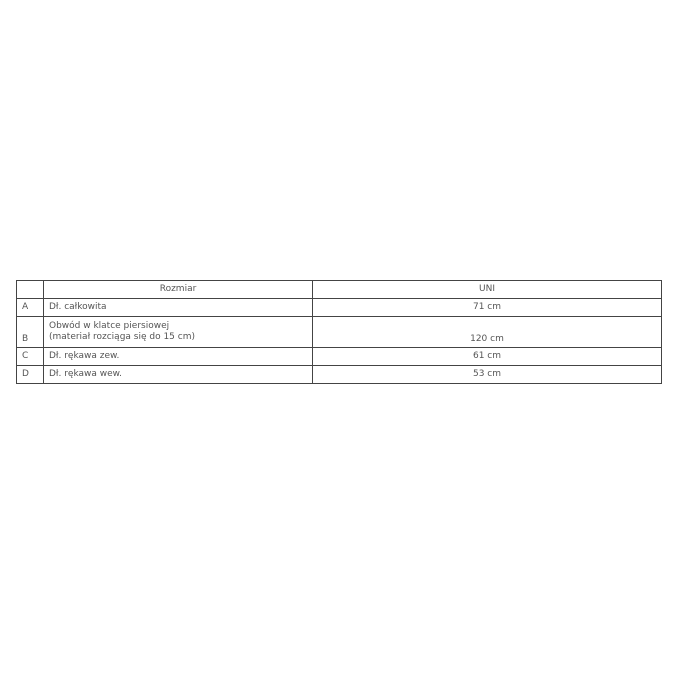 The height and width of the screenshot is (690, 690). What do you see at coordinates (178, 374) in the screenshot?
I see `row-measure-name: Dł. rękawa wew.` at bounding box center [178, 374].